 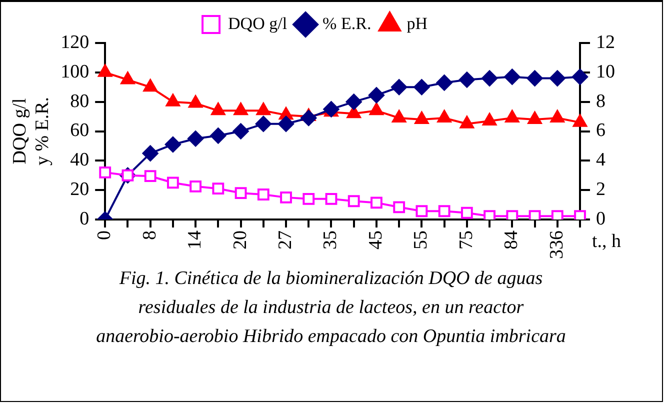 What do you see at coordinates (601, 101) in the screenshot?
I see `y2-tick-label: 8` at bounding box center [601, 101].